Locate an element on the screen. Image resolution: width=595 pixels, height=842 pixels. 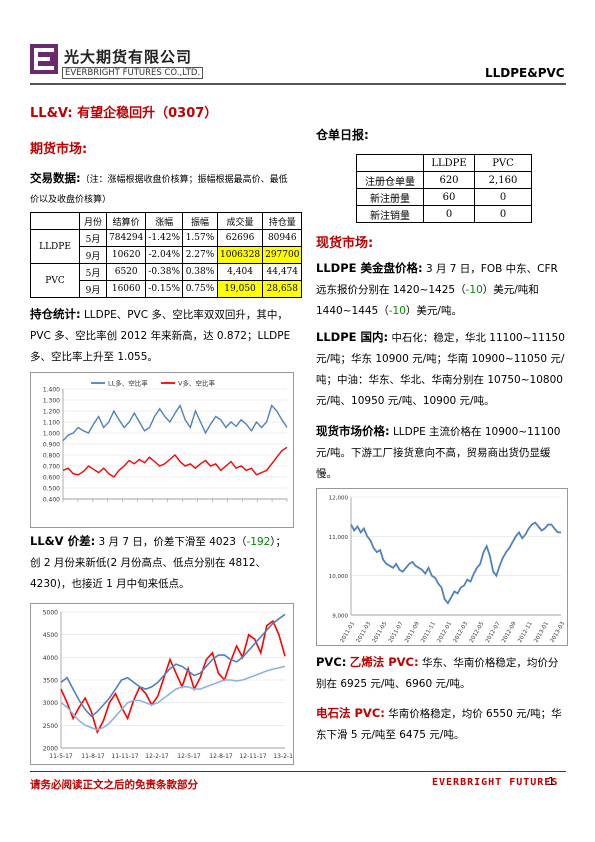
y-tick-label: 4000 is located at coordinates (50, 658).